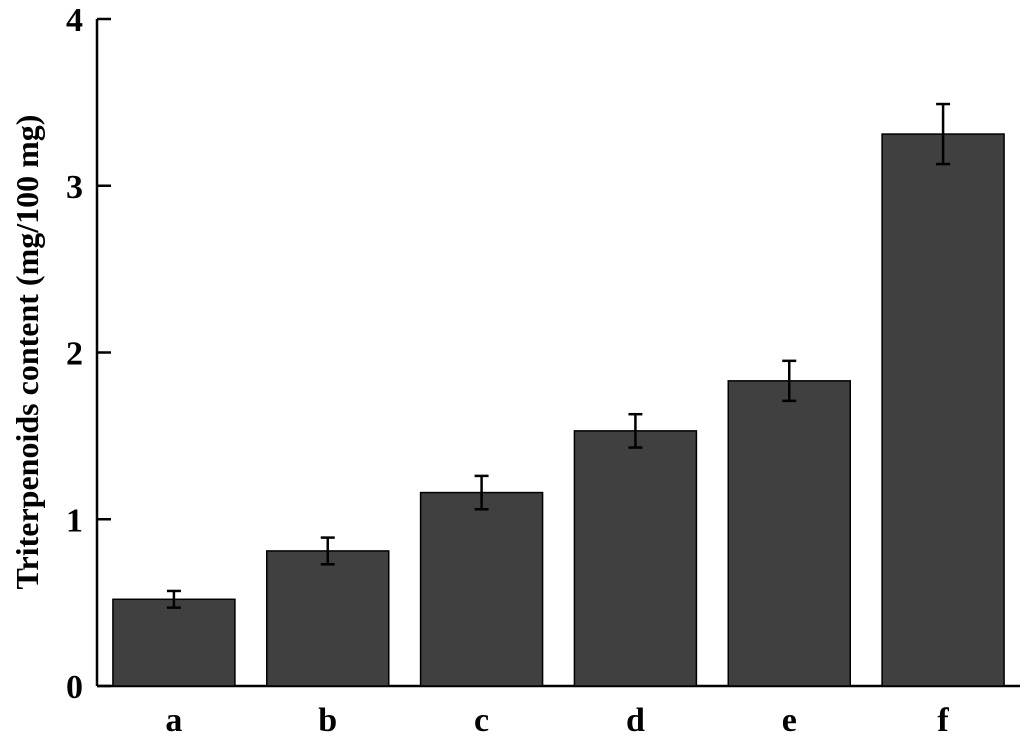  Describe the element at coordinates (327, 720) in the screenshot. I see `category-label-b: b` at that location.